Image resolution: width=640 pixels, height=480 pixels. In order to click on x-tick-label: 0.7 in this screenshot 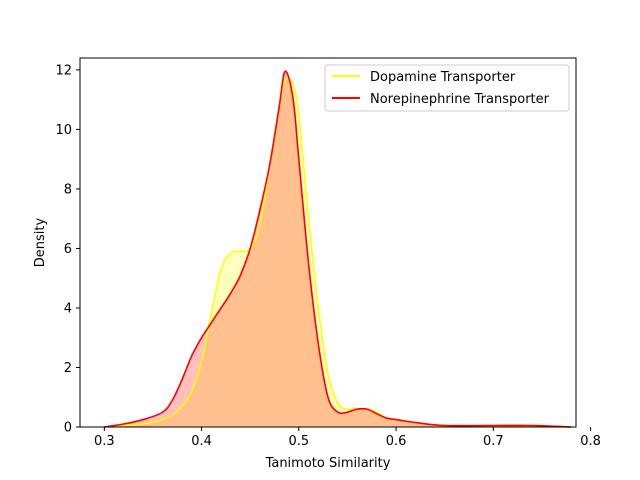, I will do `click(493, 441)`.